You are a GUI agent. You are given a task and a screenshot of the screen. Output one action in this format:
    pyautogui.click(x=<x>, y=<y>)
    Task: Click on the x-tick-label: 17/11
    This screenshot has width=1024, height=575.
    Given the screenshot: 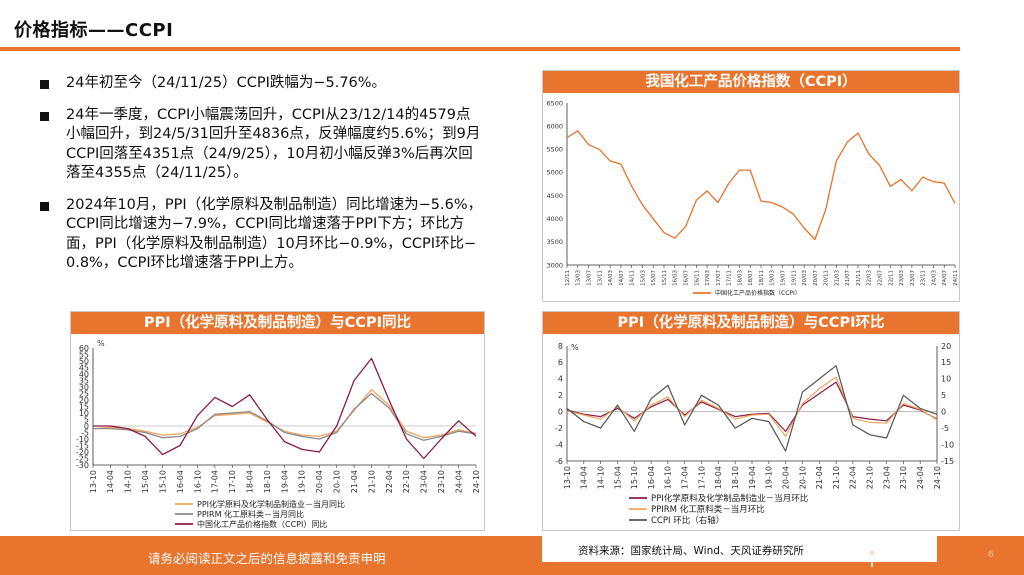 What is the action you would take?
    pyautogui.click(x=730, y=278)
    